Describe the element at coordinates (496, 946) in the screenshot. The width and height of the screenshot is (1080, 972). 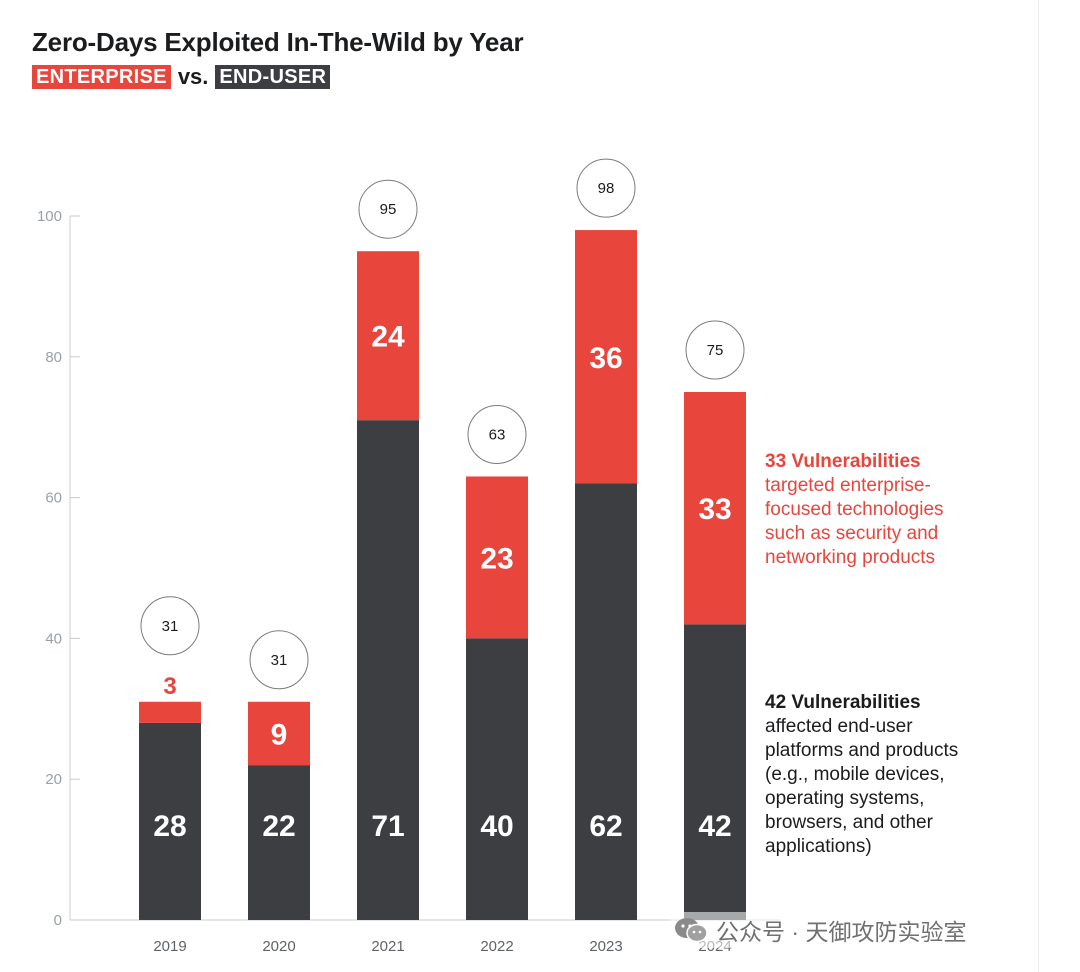
I see `x-tick-label: 2022` at that location.